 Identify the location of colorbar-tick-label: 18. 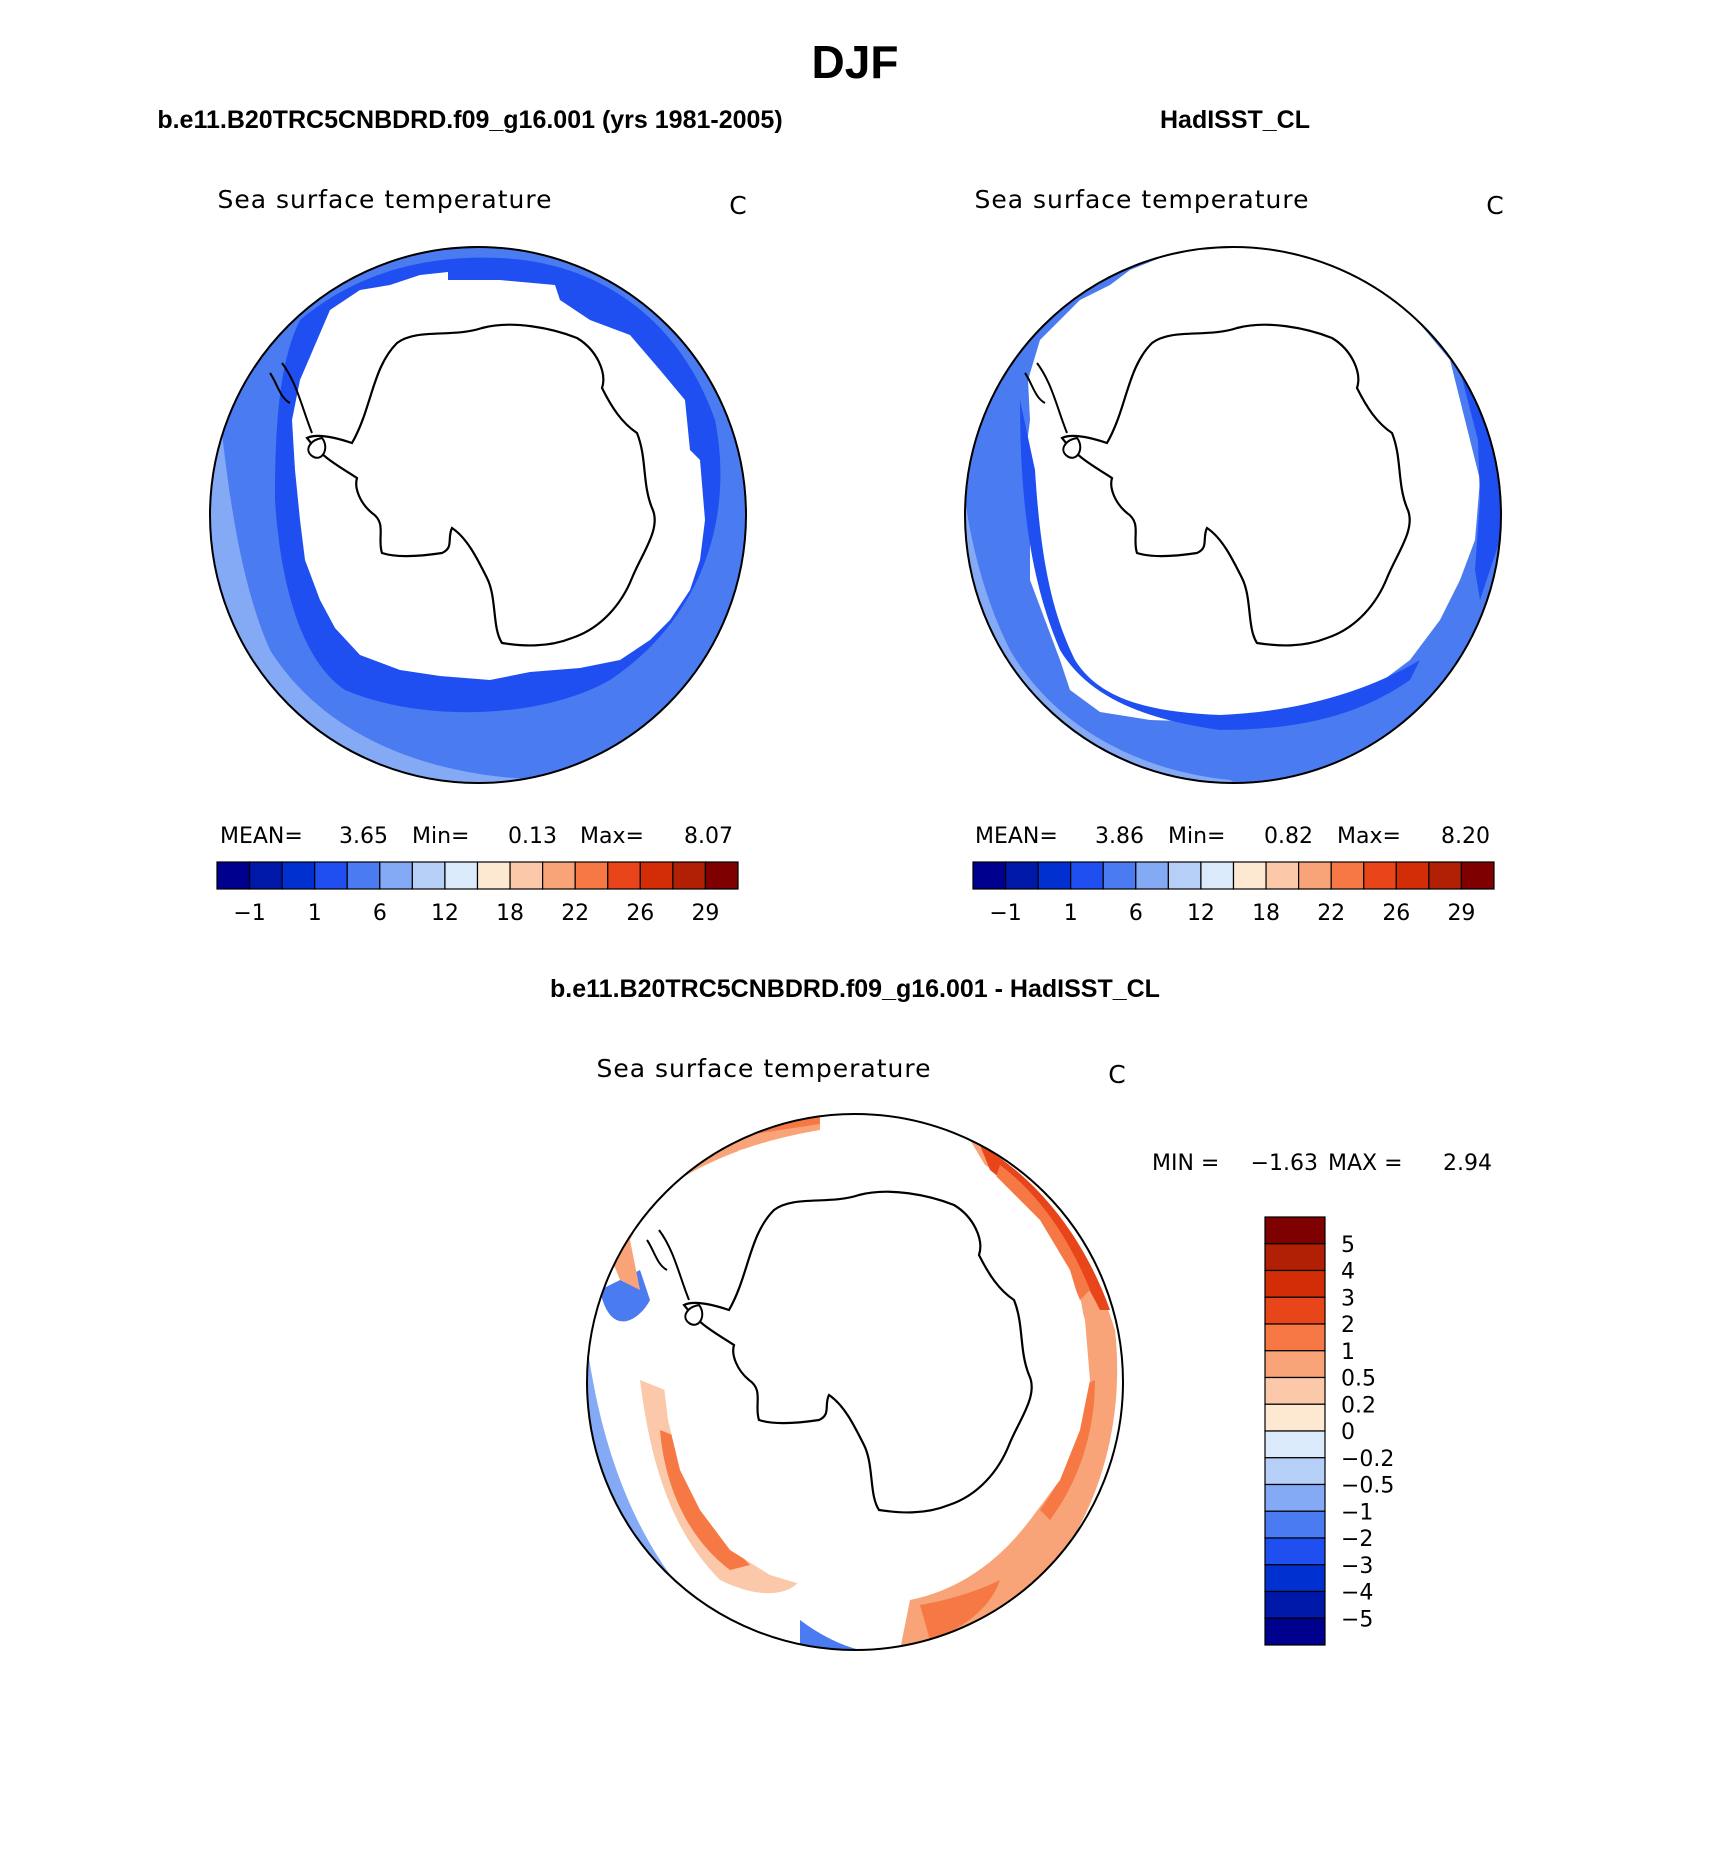
(510, 913).